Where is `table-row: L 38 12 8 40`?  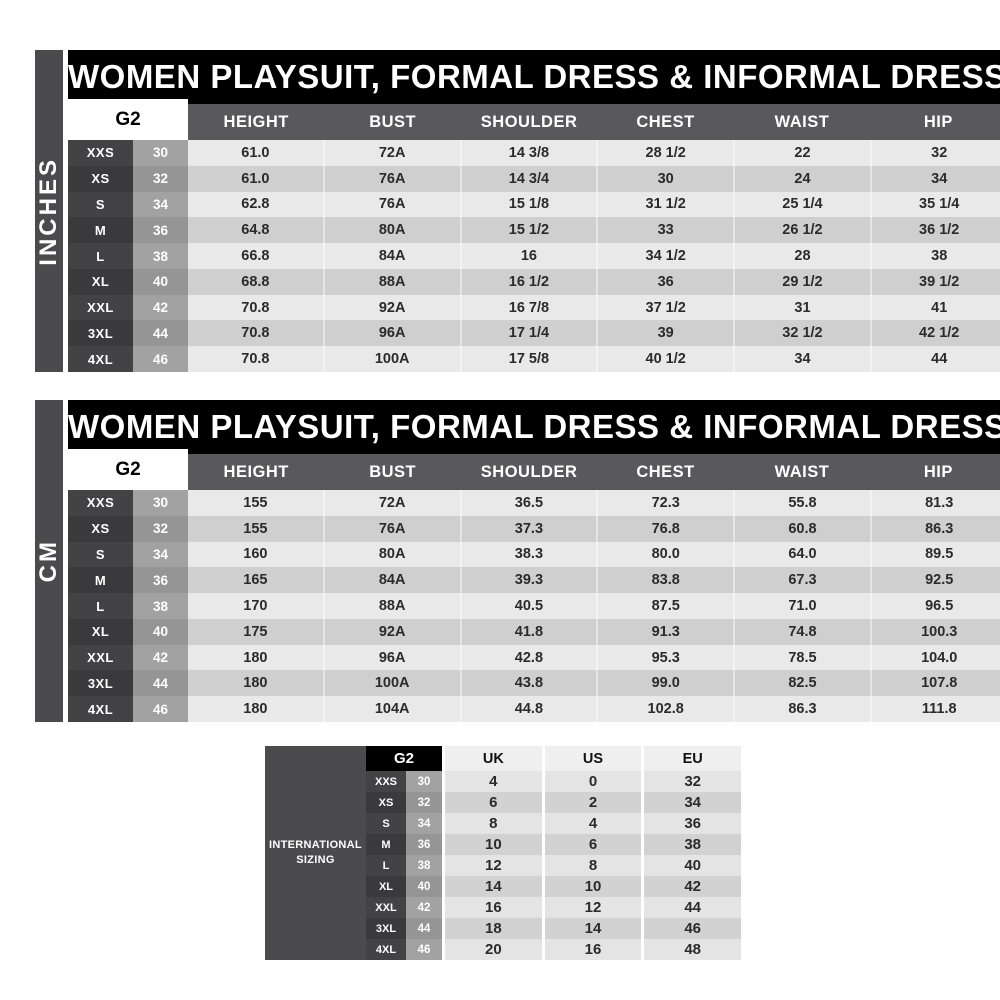
table-row: L 38 12 8 40 is located at coordinates (554, 865).